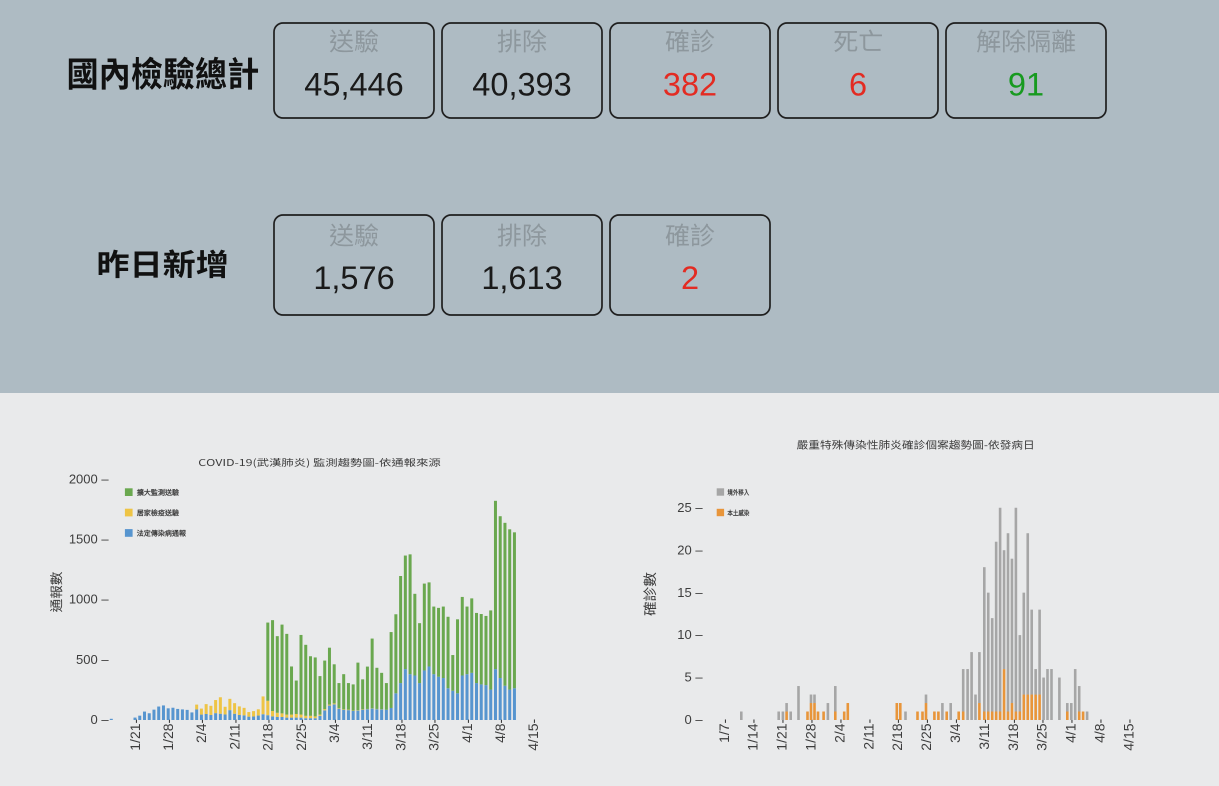 This screenshot has height=786, width=1219. What do you see at coordinates (521, 84) in the screenshot?
I see `svg-text: 40,393` at bounding box center [521, 84].